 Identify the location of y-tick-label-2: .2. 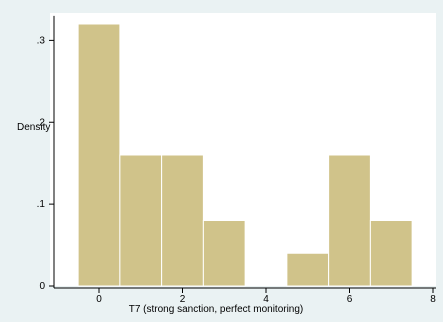
(41, 122).